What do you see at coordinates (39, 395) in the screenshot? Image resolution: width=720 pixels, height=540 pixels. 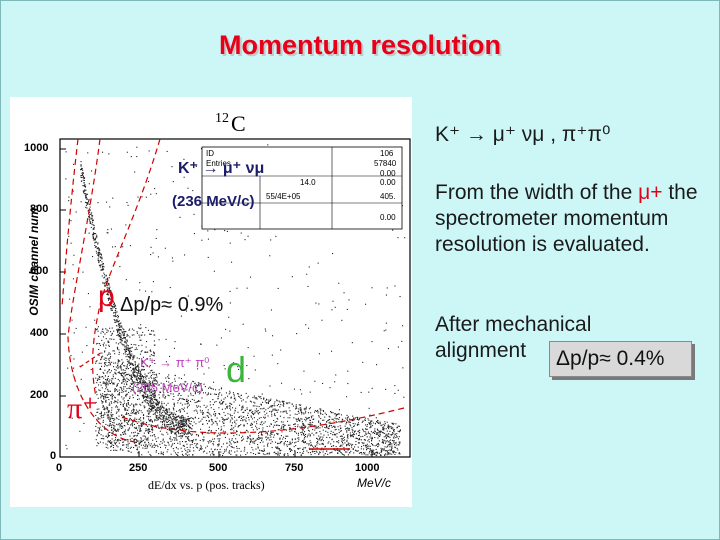 I see `y-tick-200: 200` at bounding box center [39, 395].